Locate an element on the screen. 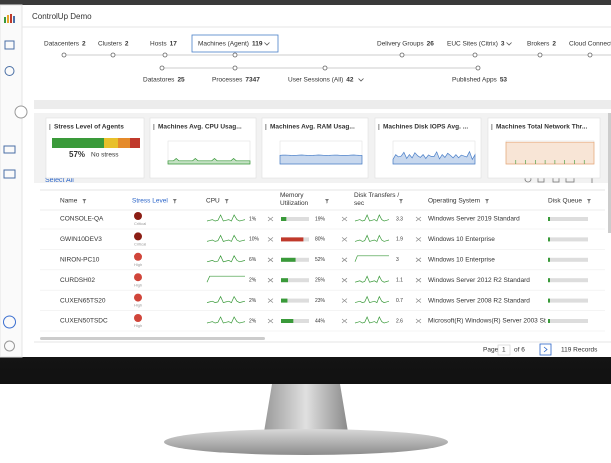 The height and width of the screenshot is (463, 611). machine-name: CUXEN65TS20 is located at coordinates (83, 300).